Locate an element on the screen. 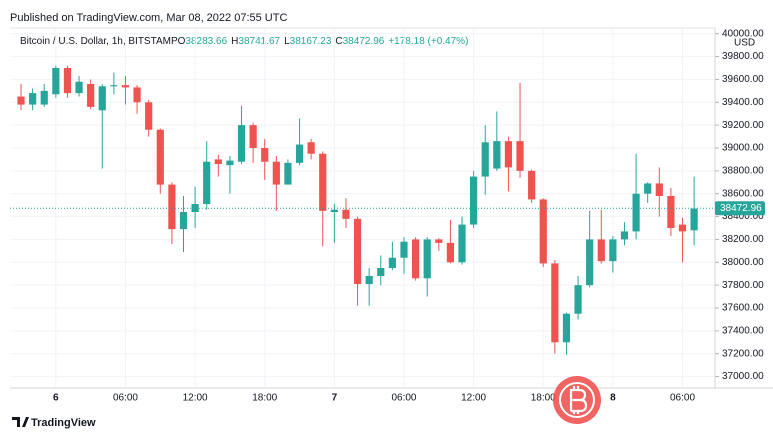  ohlc-label: O is located at coordinates (182, 41).